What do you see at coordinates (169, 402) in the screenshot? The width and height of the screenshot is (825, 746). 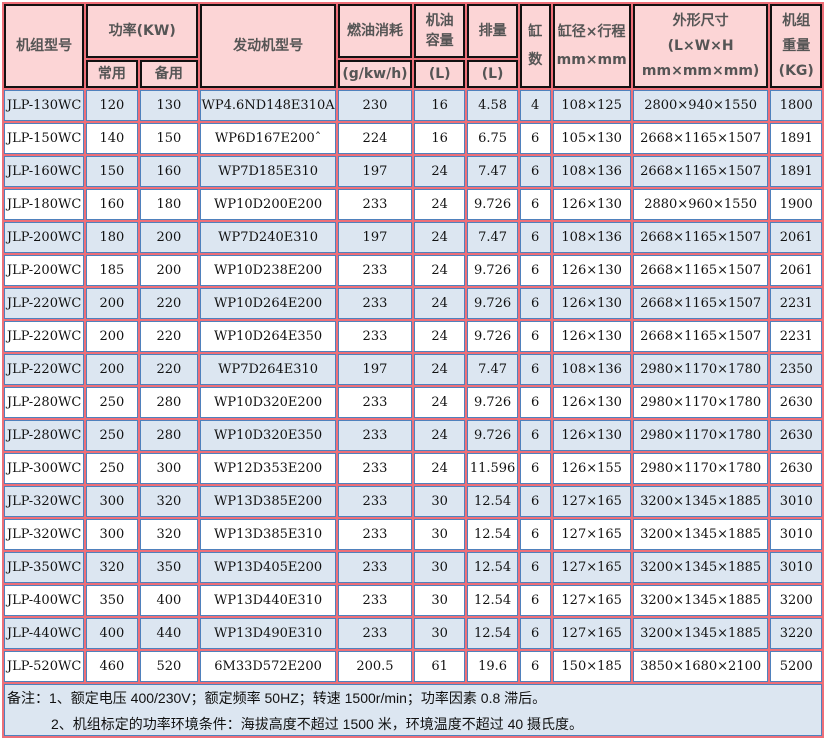 I see `cell-standby-power: 280` at bounding box center [169, 402].